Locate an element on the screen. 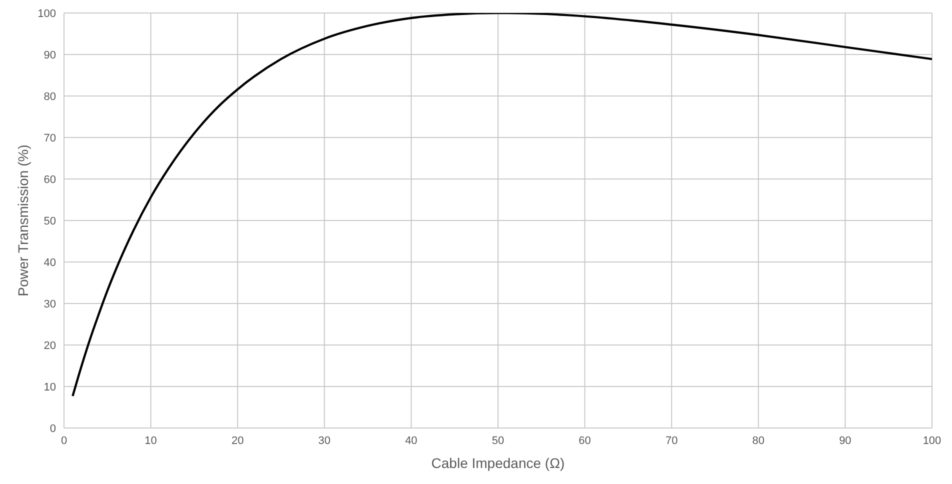 The width and height of the screenshot is (952, 484). y-tick-label: 90 is located at coordinates (50, 55).